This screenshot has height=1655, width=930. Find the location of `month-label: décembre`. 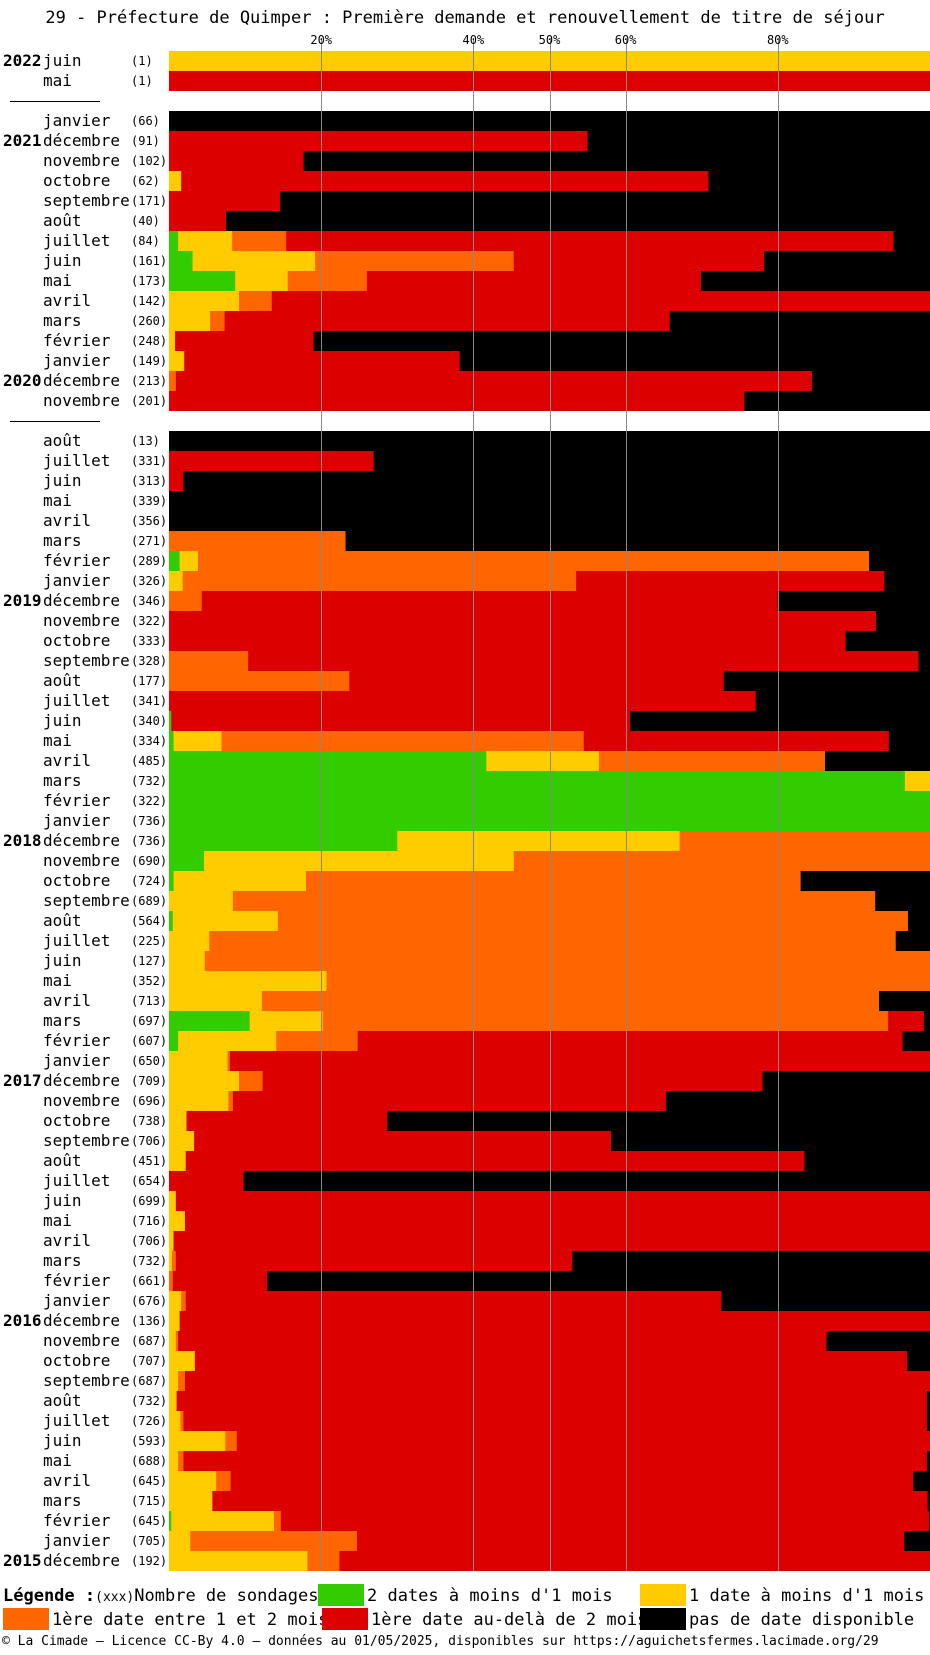

month-label: décembre is located at coordinates (81, 1560).